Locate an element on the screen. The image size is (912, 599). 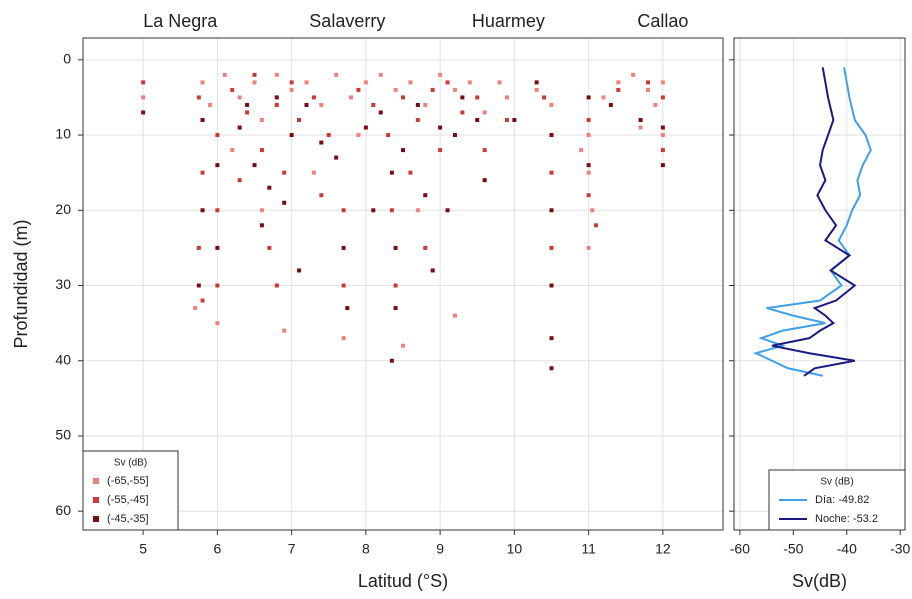
region-label: Callao is located at coordinates (662, 21).